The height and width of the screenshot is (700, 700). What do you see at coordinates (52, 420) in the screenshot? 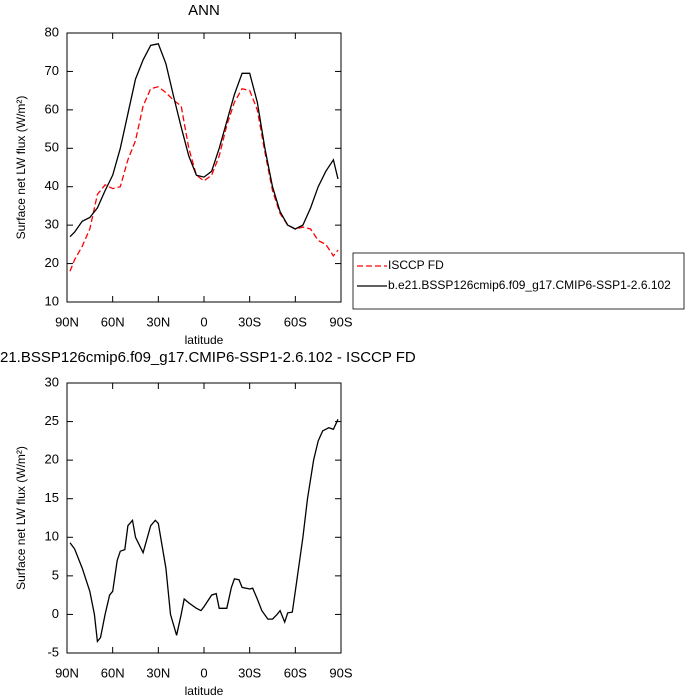
I see `y-tick-label: 25` at bounding box center [52, 420].